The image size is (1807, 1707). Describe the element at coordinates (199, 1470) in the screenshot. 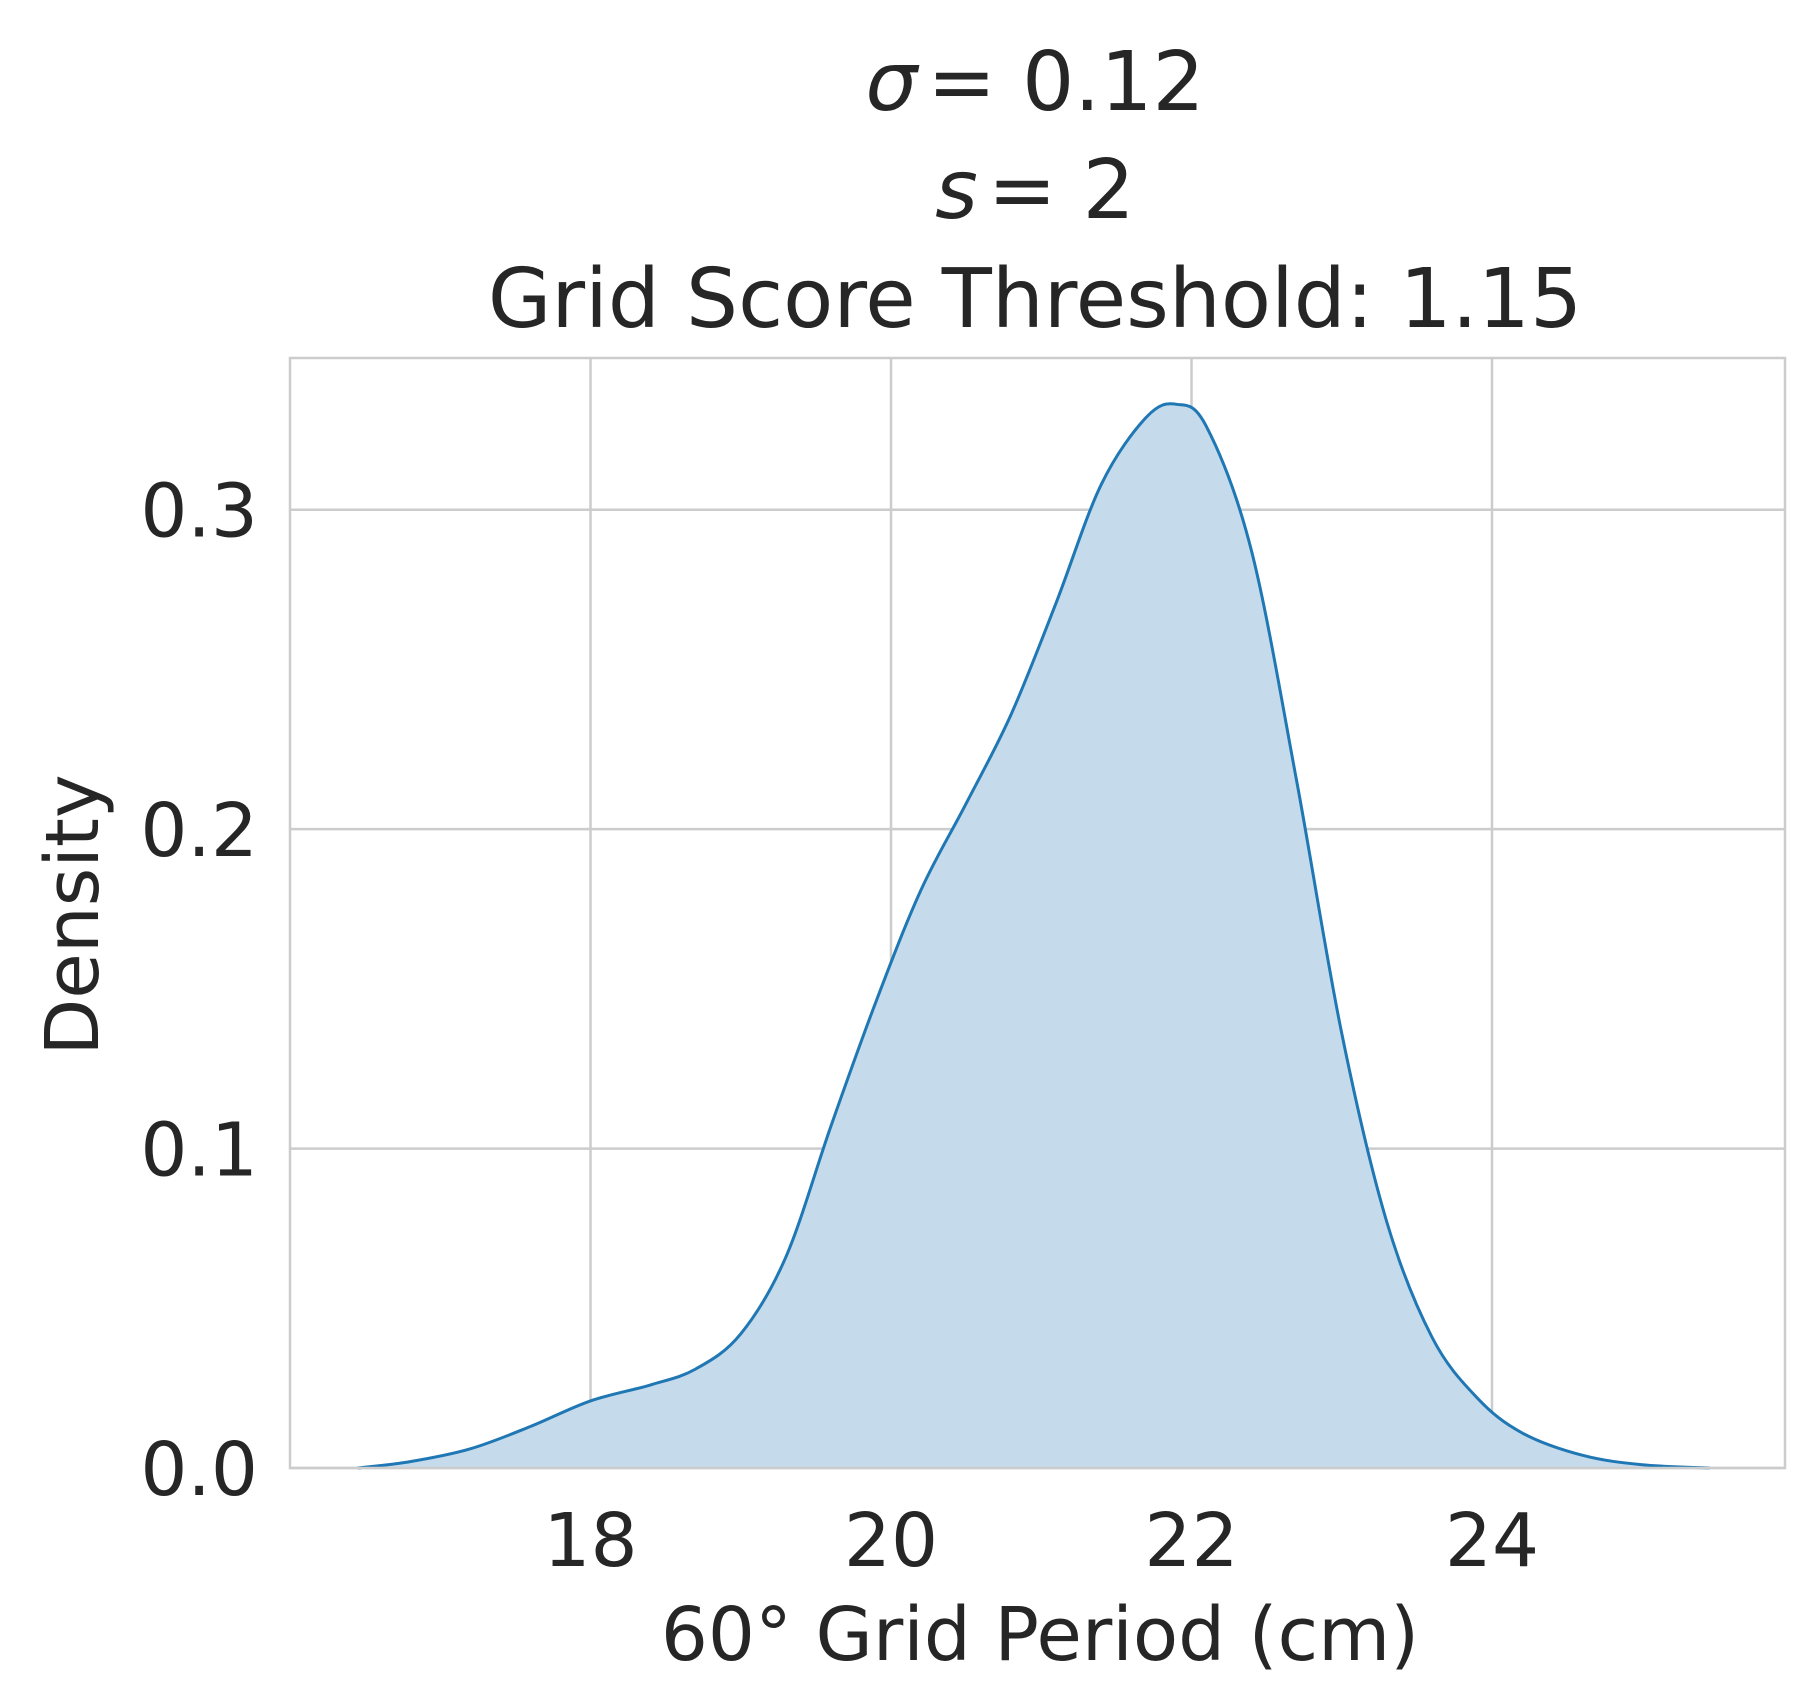

I see `y-tick-label: 0.0` at that location.